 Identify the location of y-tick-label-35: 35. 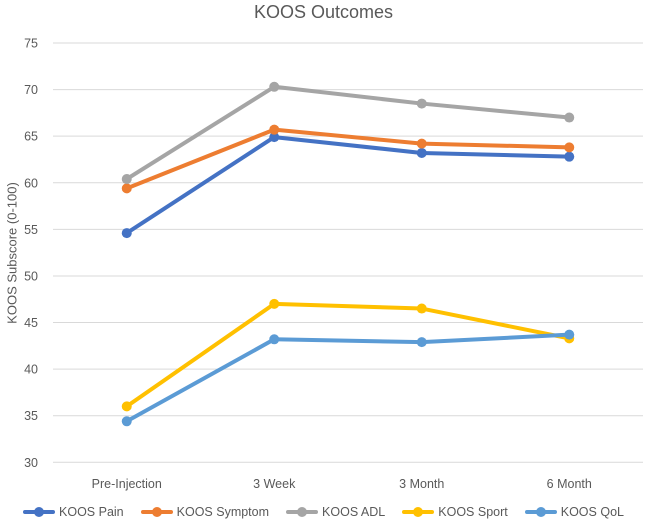
(31, 416).